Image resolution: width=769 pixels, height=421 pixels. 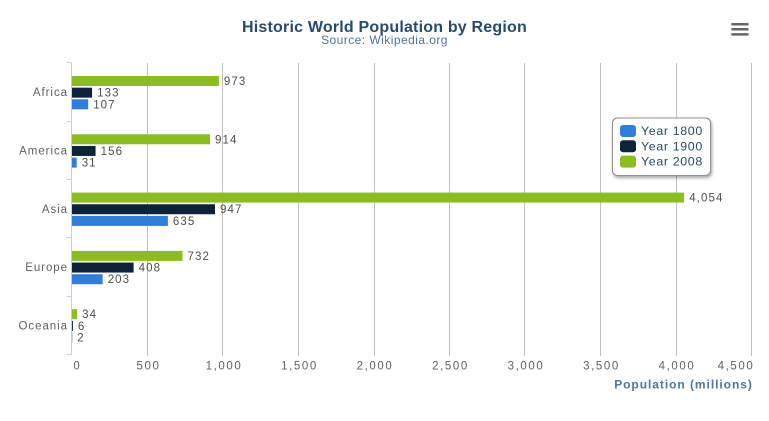 I want to click on svg-text: Asia, so click(x=55, y=210).